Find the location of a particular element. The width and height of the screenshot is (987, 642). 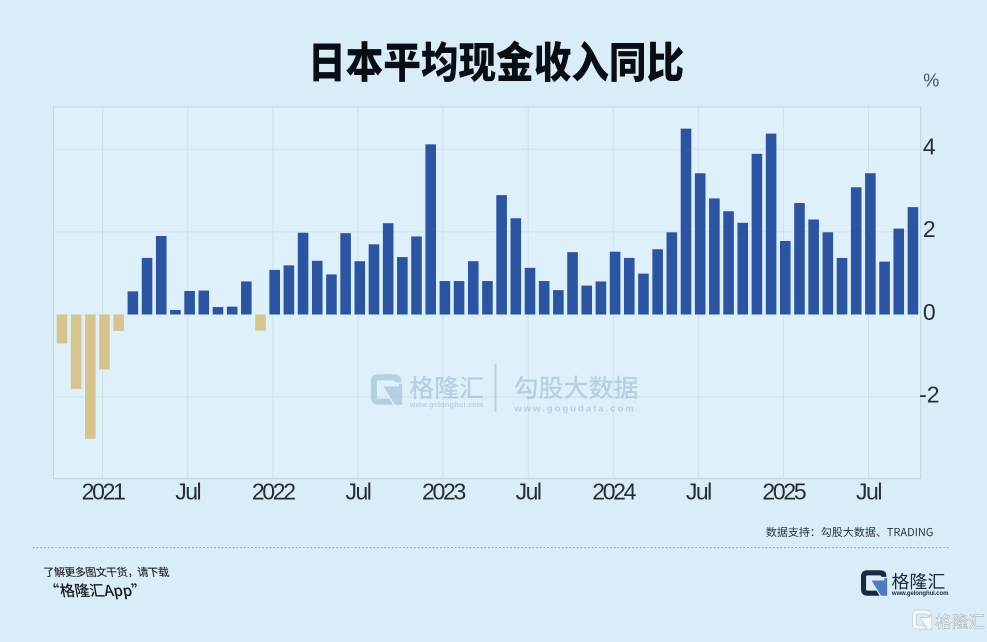

svg-text: -2 is located at coordinates (929, 394).